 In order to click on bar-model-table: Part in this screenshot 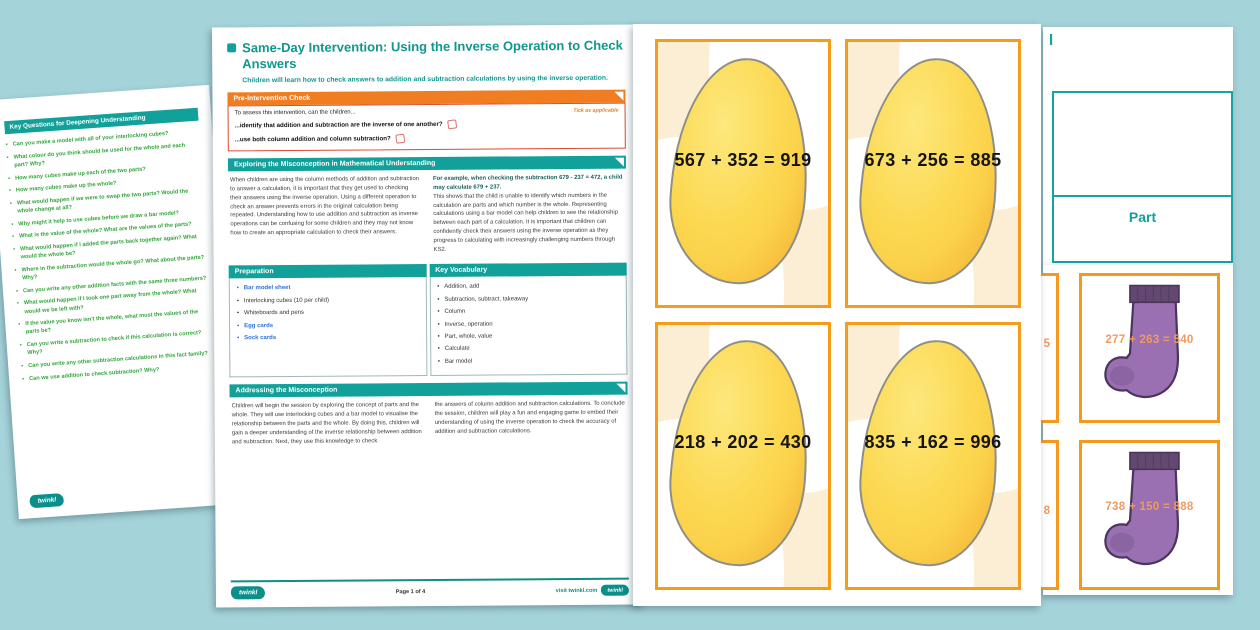, I will do `click(1142, 177)`.